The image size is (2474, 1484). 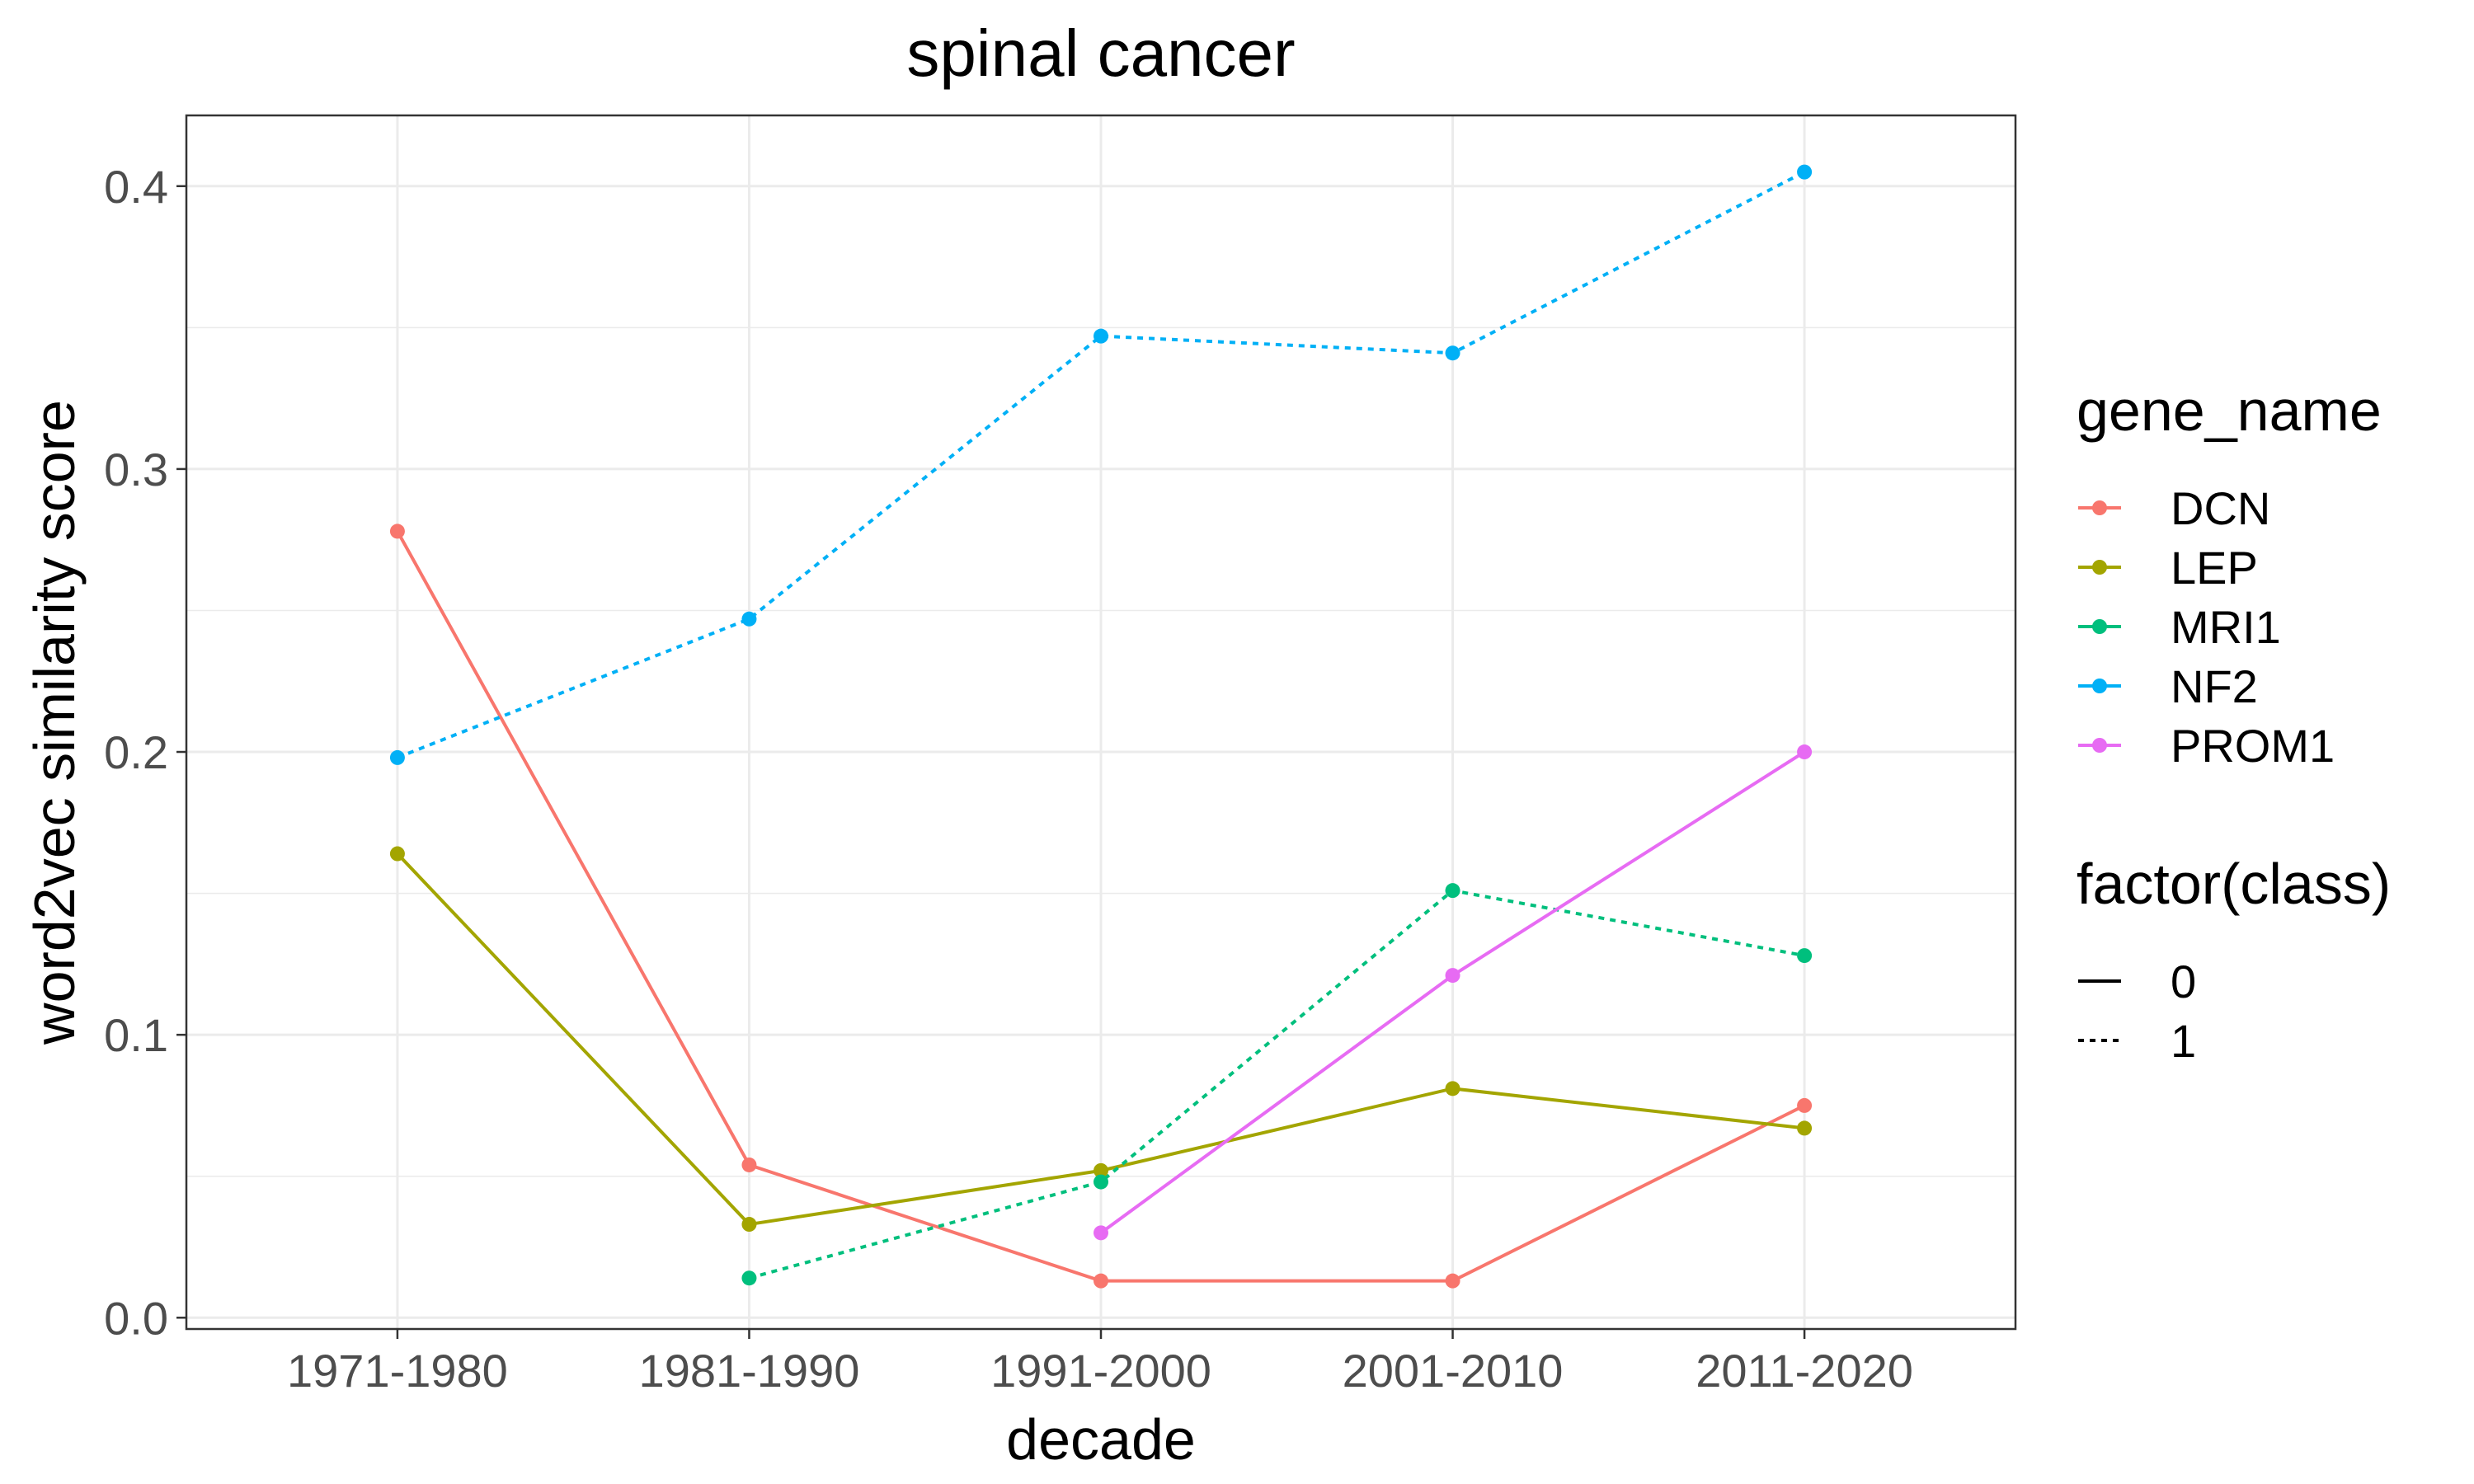 I want to click on series-line-mri1, so click(x=1276, y=1084).